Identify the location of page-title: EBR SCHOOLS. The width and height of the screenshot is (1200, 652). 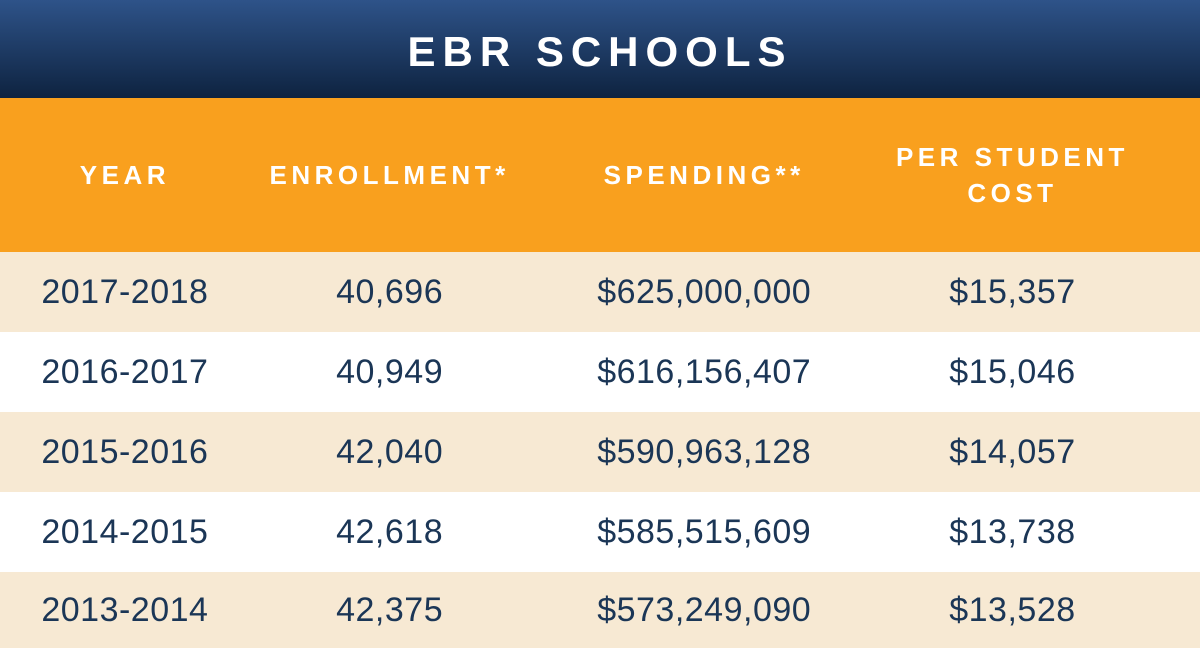
(600, 51).